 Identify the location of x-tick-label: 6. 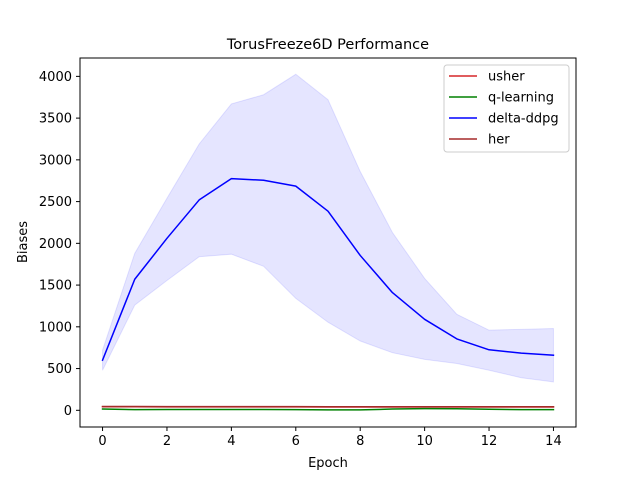
(296, 441).